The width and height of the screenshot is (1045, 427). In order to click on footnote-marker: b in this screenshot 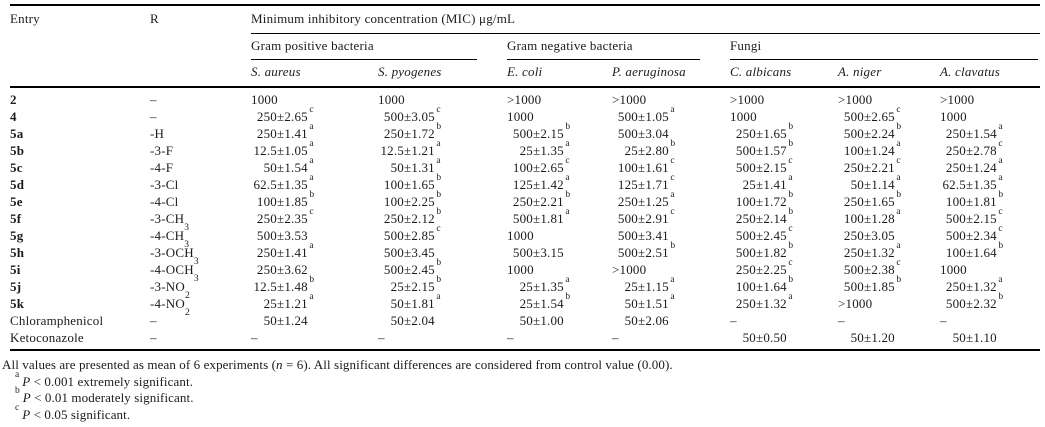, I will do `click(17, 391)`.